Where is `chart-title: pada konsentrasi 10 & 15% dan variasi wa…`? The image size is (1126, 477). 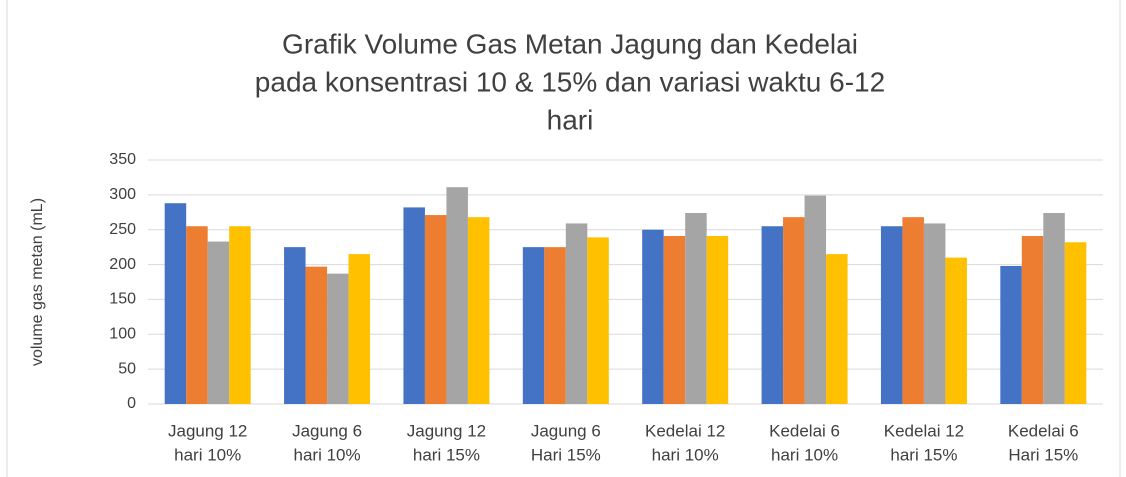
chart-title: pada konsentrasi 10 & 15% dan variasi wa… is located at coordinates (570, 81).